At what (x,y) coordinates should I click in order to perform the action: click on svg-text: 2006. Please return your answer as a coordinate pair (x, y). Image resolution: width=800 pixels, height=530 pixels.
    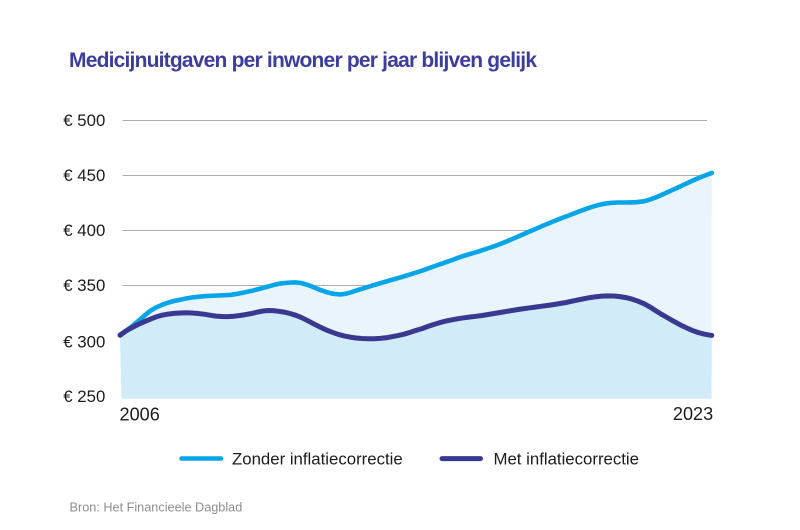
    Looking at the image, I should click on (140, 415).